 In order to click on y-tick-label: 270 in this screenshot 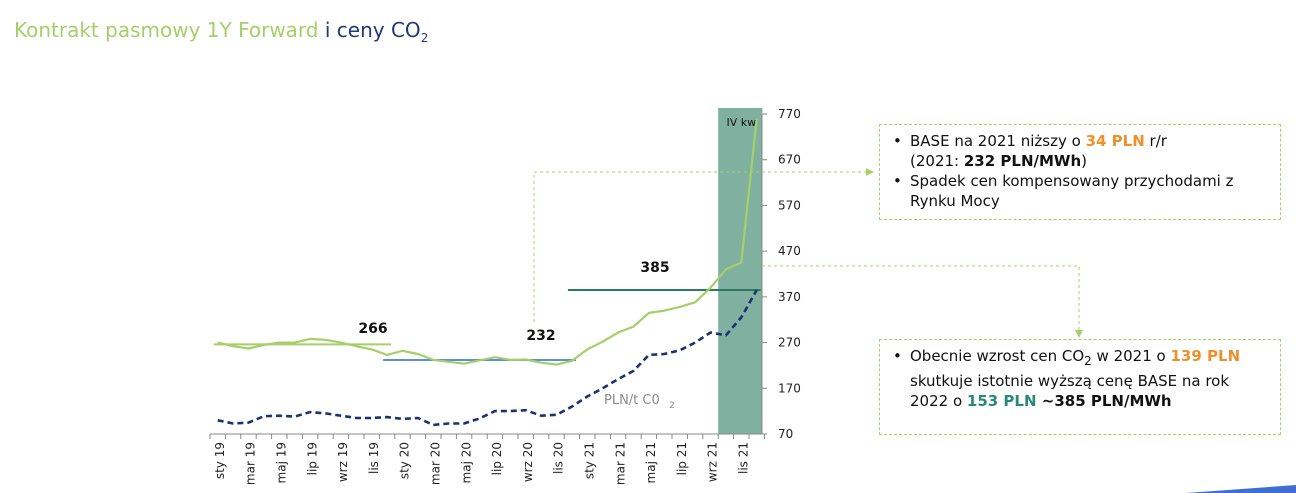, I will do `click(789, 343)`.